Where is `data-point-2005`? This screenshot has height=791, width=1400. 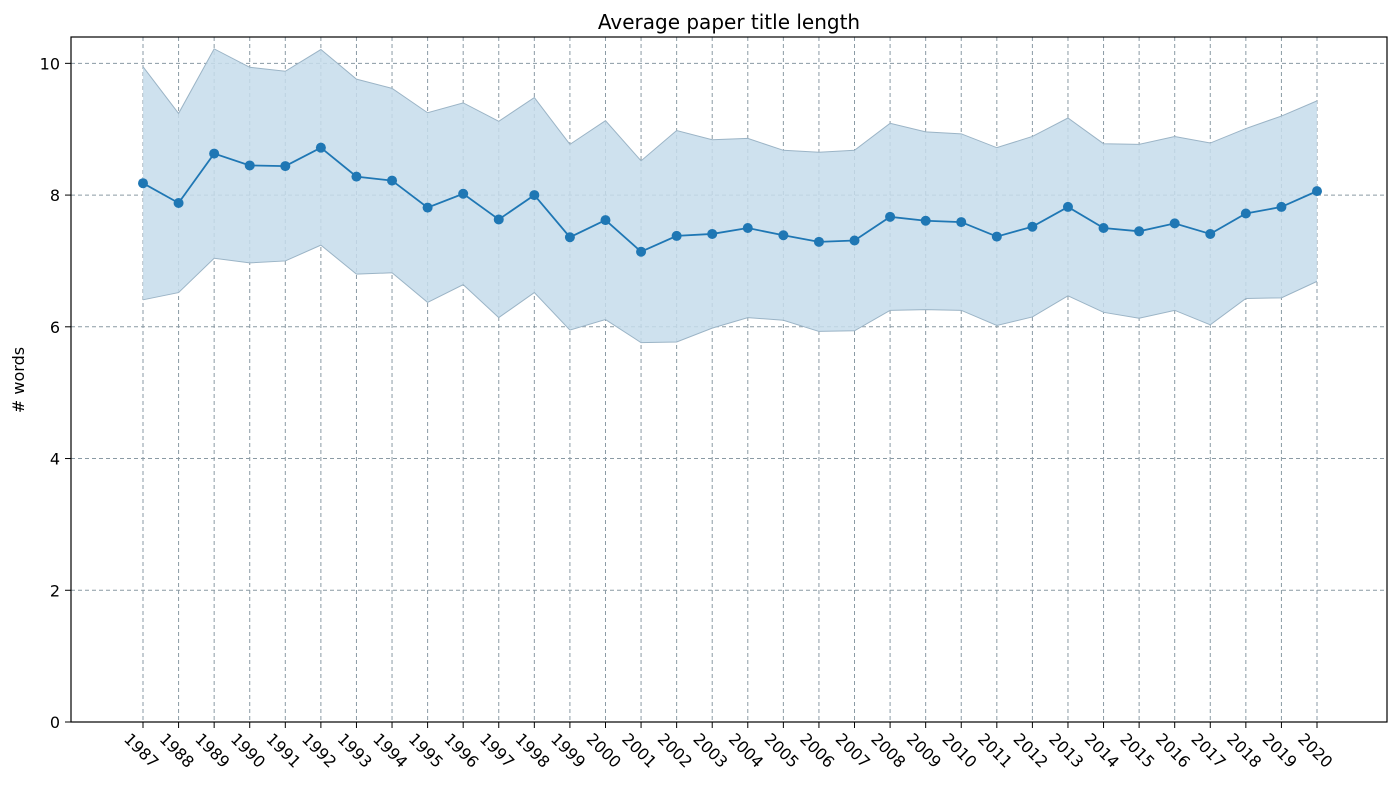 data-point-2005 is located at coordinates (783, 235).